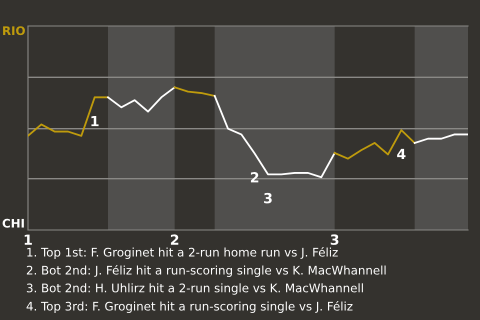 Image resolution: width=480 pixels, height=320 pixels. Describe the element at coordinates (268, 198) in the screenshot. I see `annotation: 3` at that location.